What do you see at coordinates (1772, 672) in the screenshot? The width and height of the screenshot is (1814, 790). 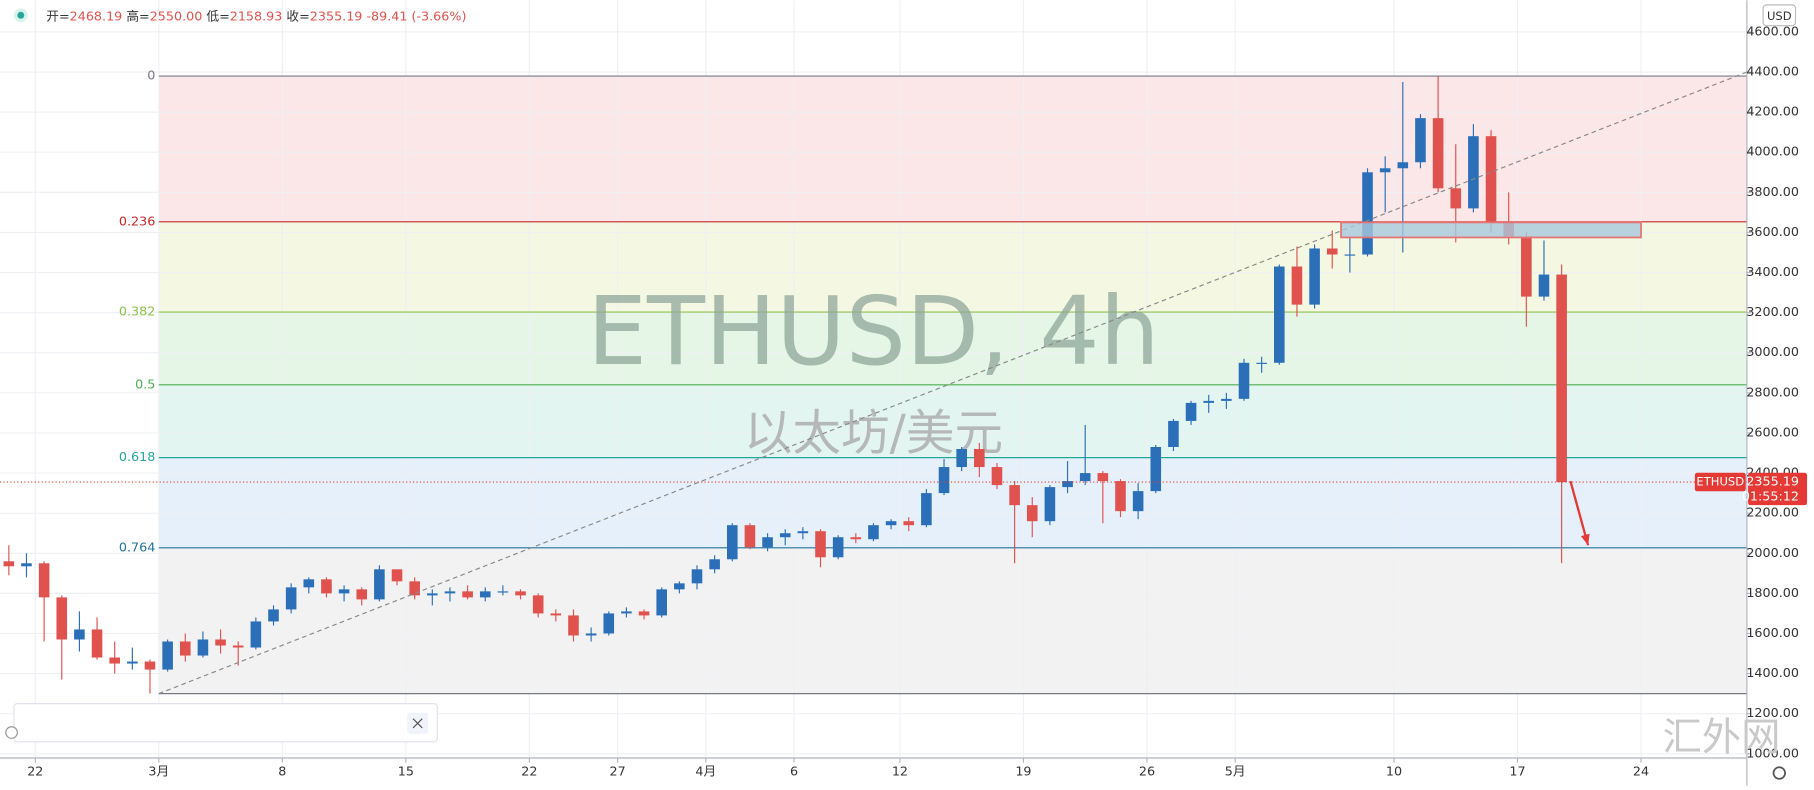 I see `y-tick-label: 1400.00` at bounding box center [1772, 672].